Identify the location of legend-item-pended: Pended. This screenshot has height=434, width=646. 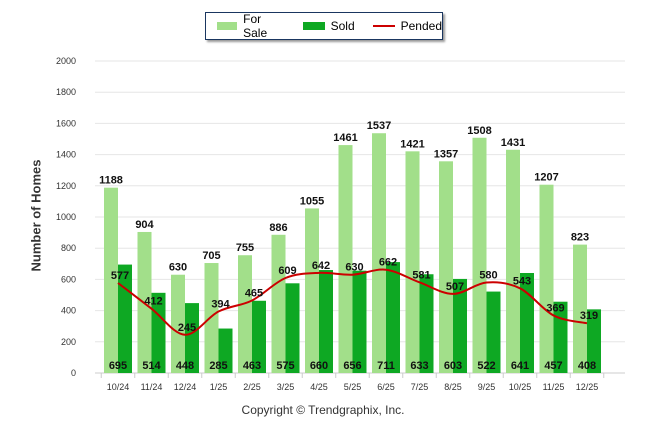
(407, 26).